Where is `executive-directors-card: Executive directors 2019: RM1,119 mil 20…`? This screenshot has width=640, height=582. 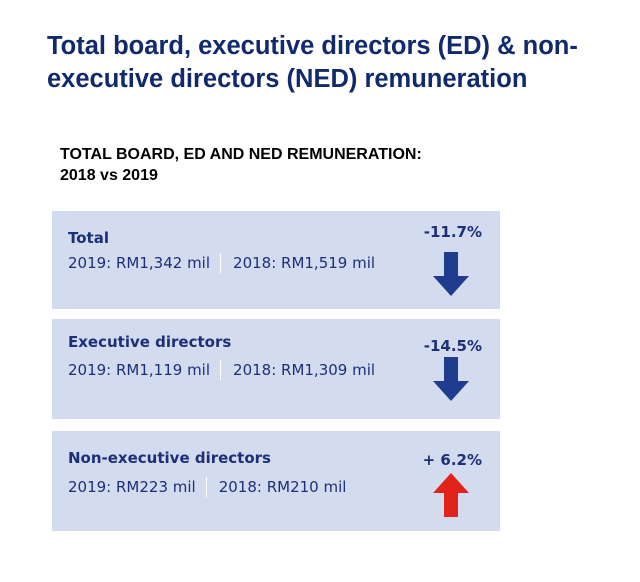 executive-directors-card: Executive directors 2019: RM1,119 mil 20… is located at coordinates (276, 369).